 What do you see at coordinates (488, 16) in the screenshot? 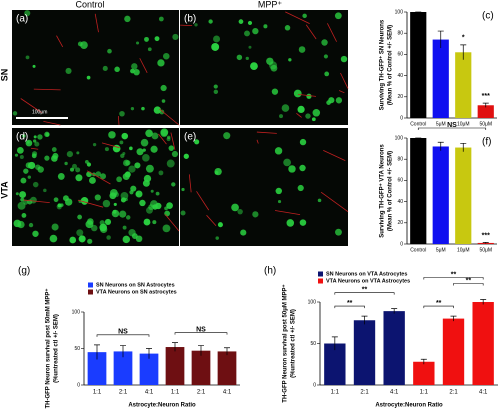
I see `panel-label: (c)` at bounding box center [488, 16].